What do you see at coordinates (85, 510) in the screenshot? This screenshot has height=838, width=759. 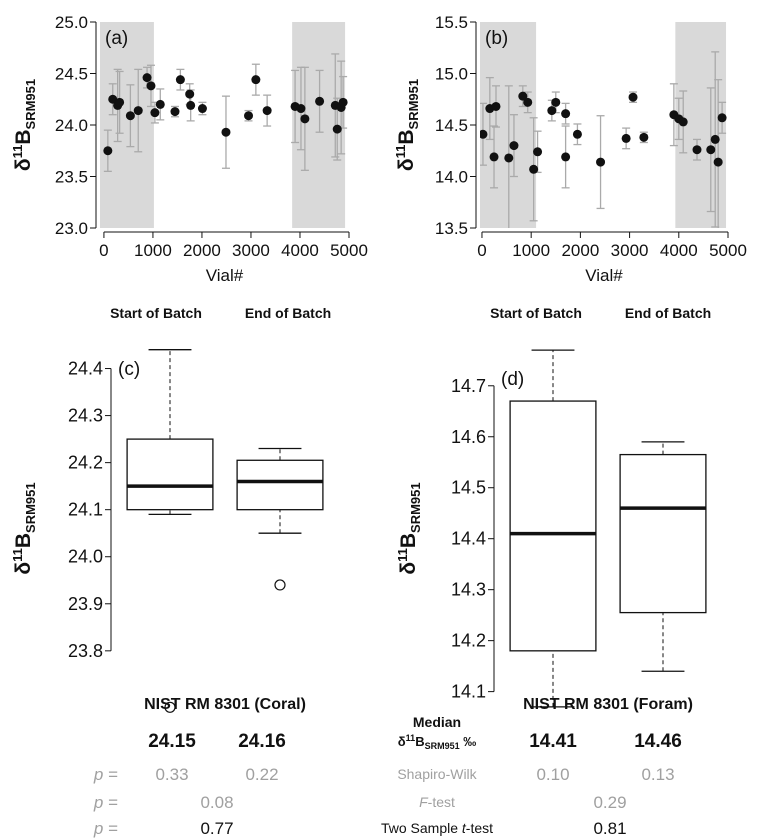 I see `y-tick-label: 24.1` at bounding box center [85, 510].